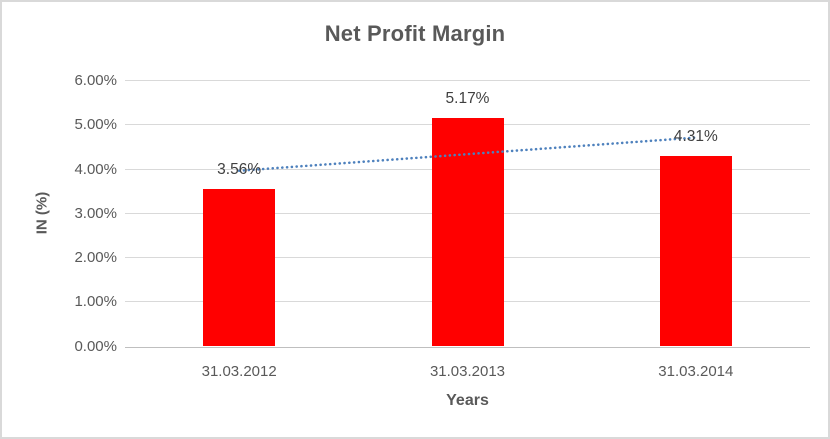 This screenshot has width=830, height=439. Describe the element at coordinates (467, 347) in the screenshot. I see `x-axis-line` at that location.